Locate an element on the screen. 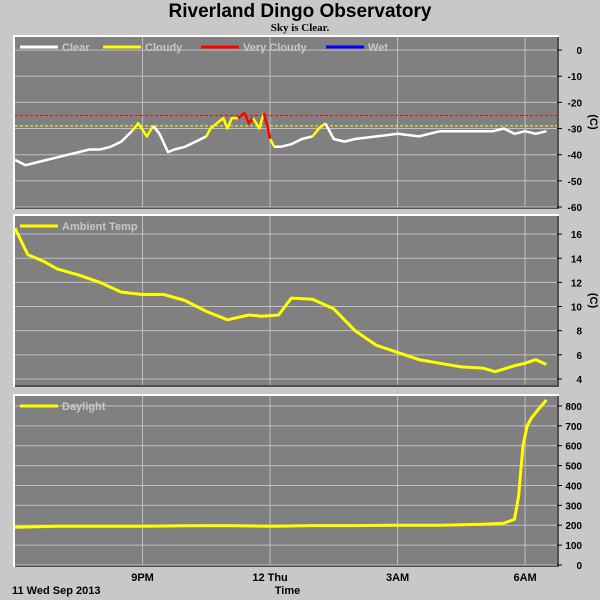 This screenshot has width=600, height=600. y-tick-label: 100 is located at coordinates (573, 546).